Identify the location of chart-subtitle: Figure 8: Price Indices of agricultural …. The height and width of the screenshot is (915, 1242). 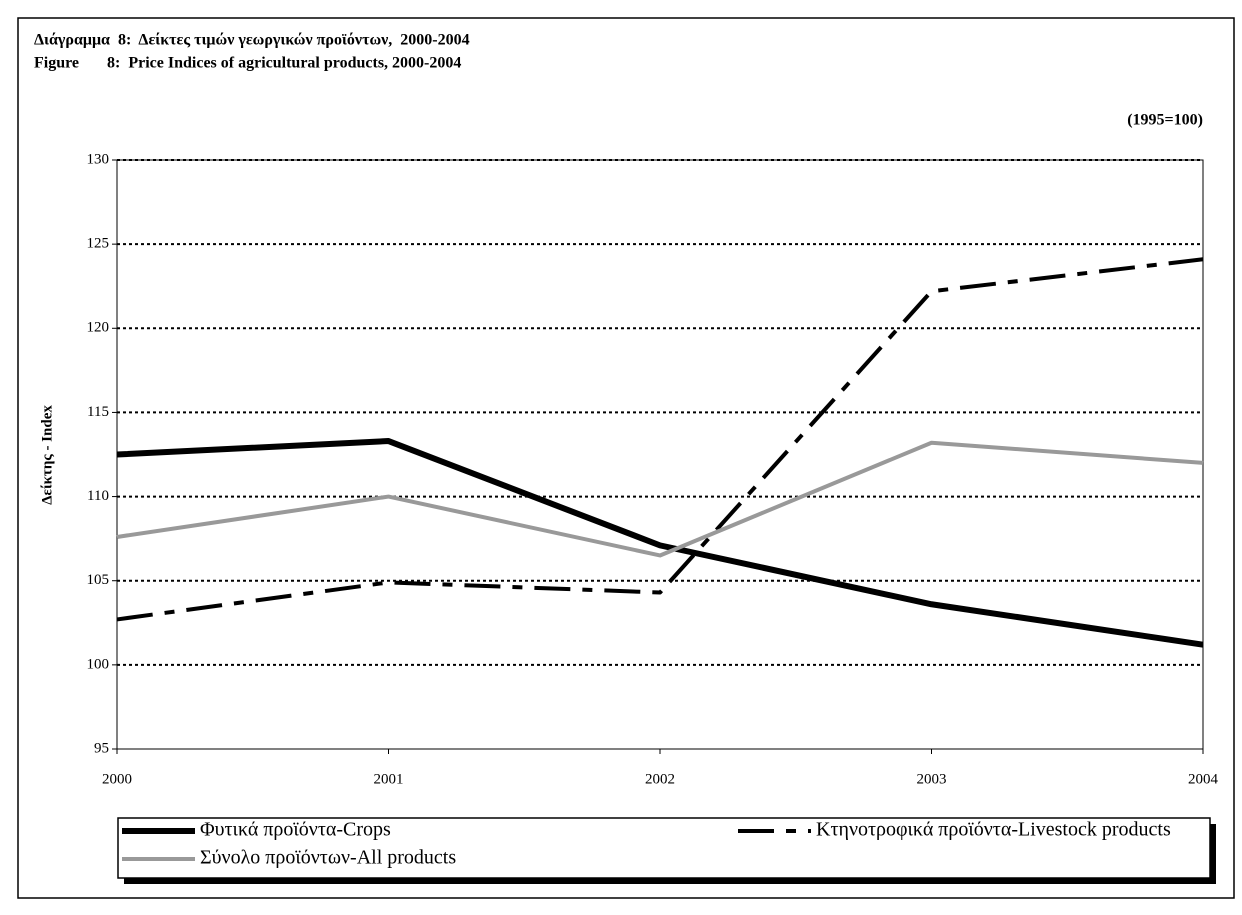
(247, 63).